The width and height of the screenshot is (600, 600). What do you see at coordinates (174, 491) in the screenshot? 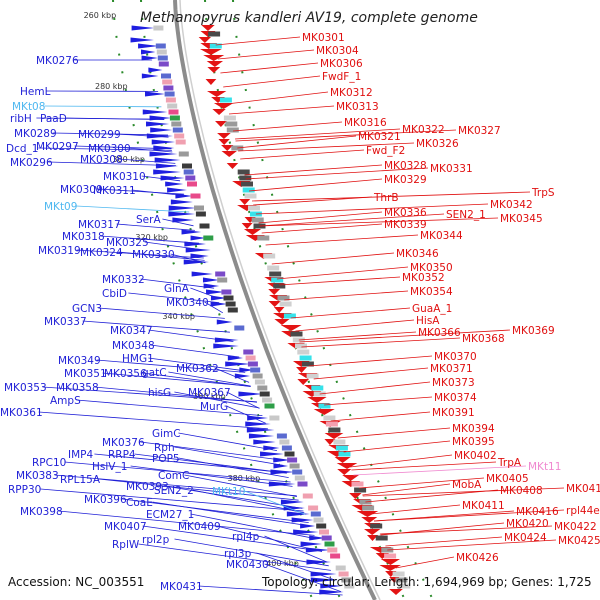
I see `gene-label-left: SEN2_2` at bounding box center [174, 491].